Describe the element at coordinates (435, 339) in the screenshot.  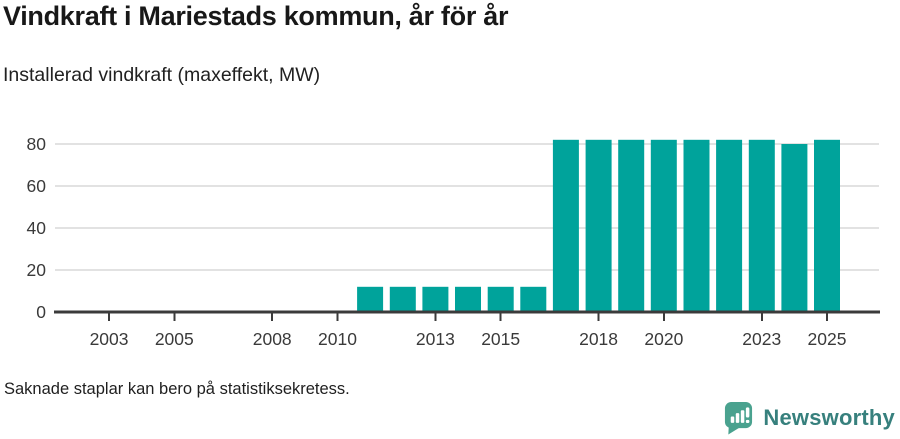
I see `svg-text: 2013` at that location.